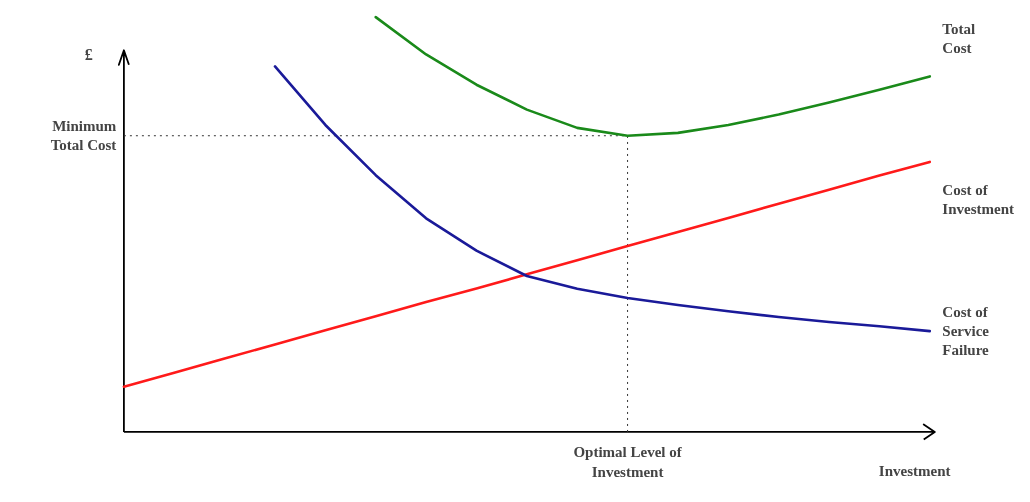 The image size is (1030, 502). Describe the element at coordinates (83, 136) in the screenshot. I see `ref-line-label: Minimum Total Cost` at that location.